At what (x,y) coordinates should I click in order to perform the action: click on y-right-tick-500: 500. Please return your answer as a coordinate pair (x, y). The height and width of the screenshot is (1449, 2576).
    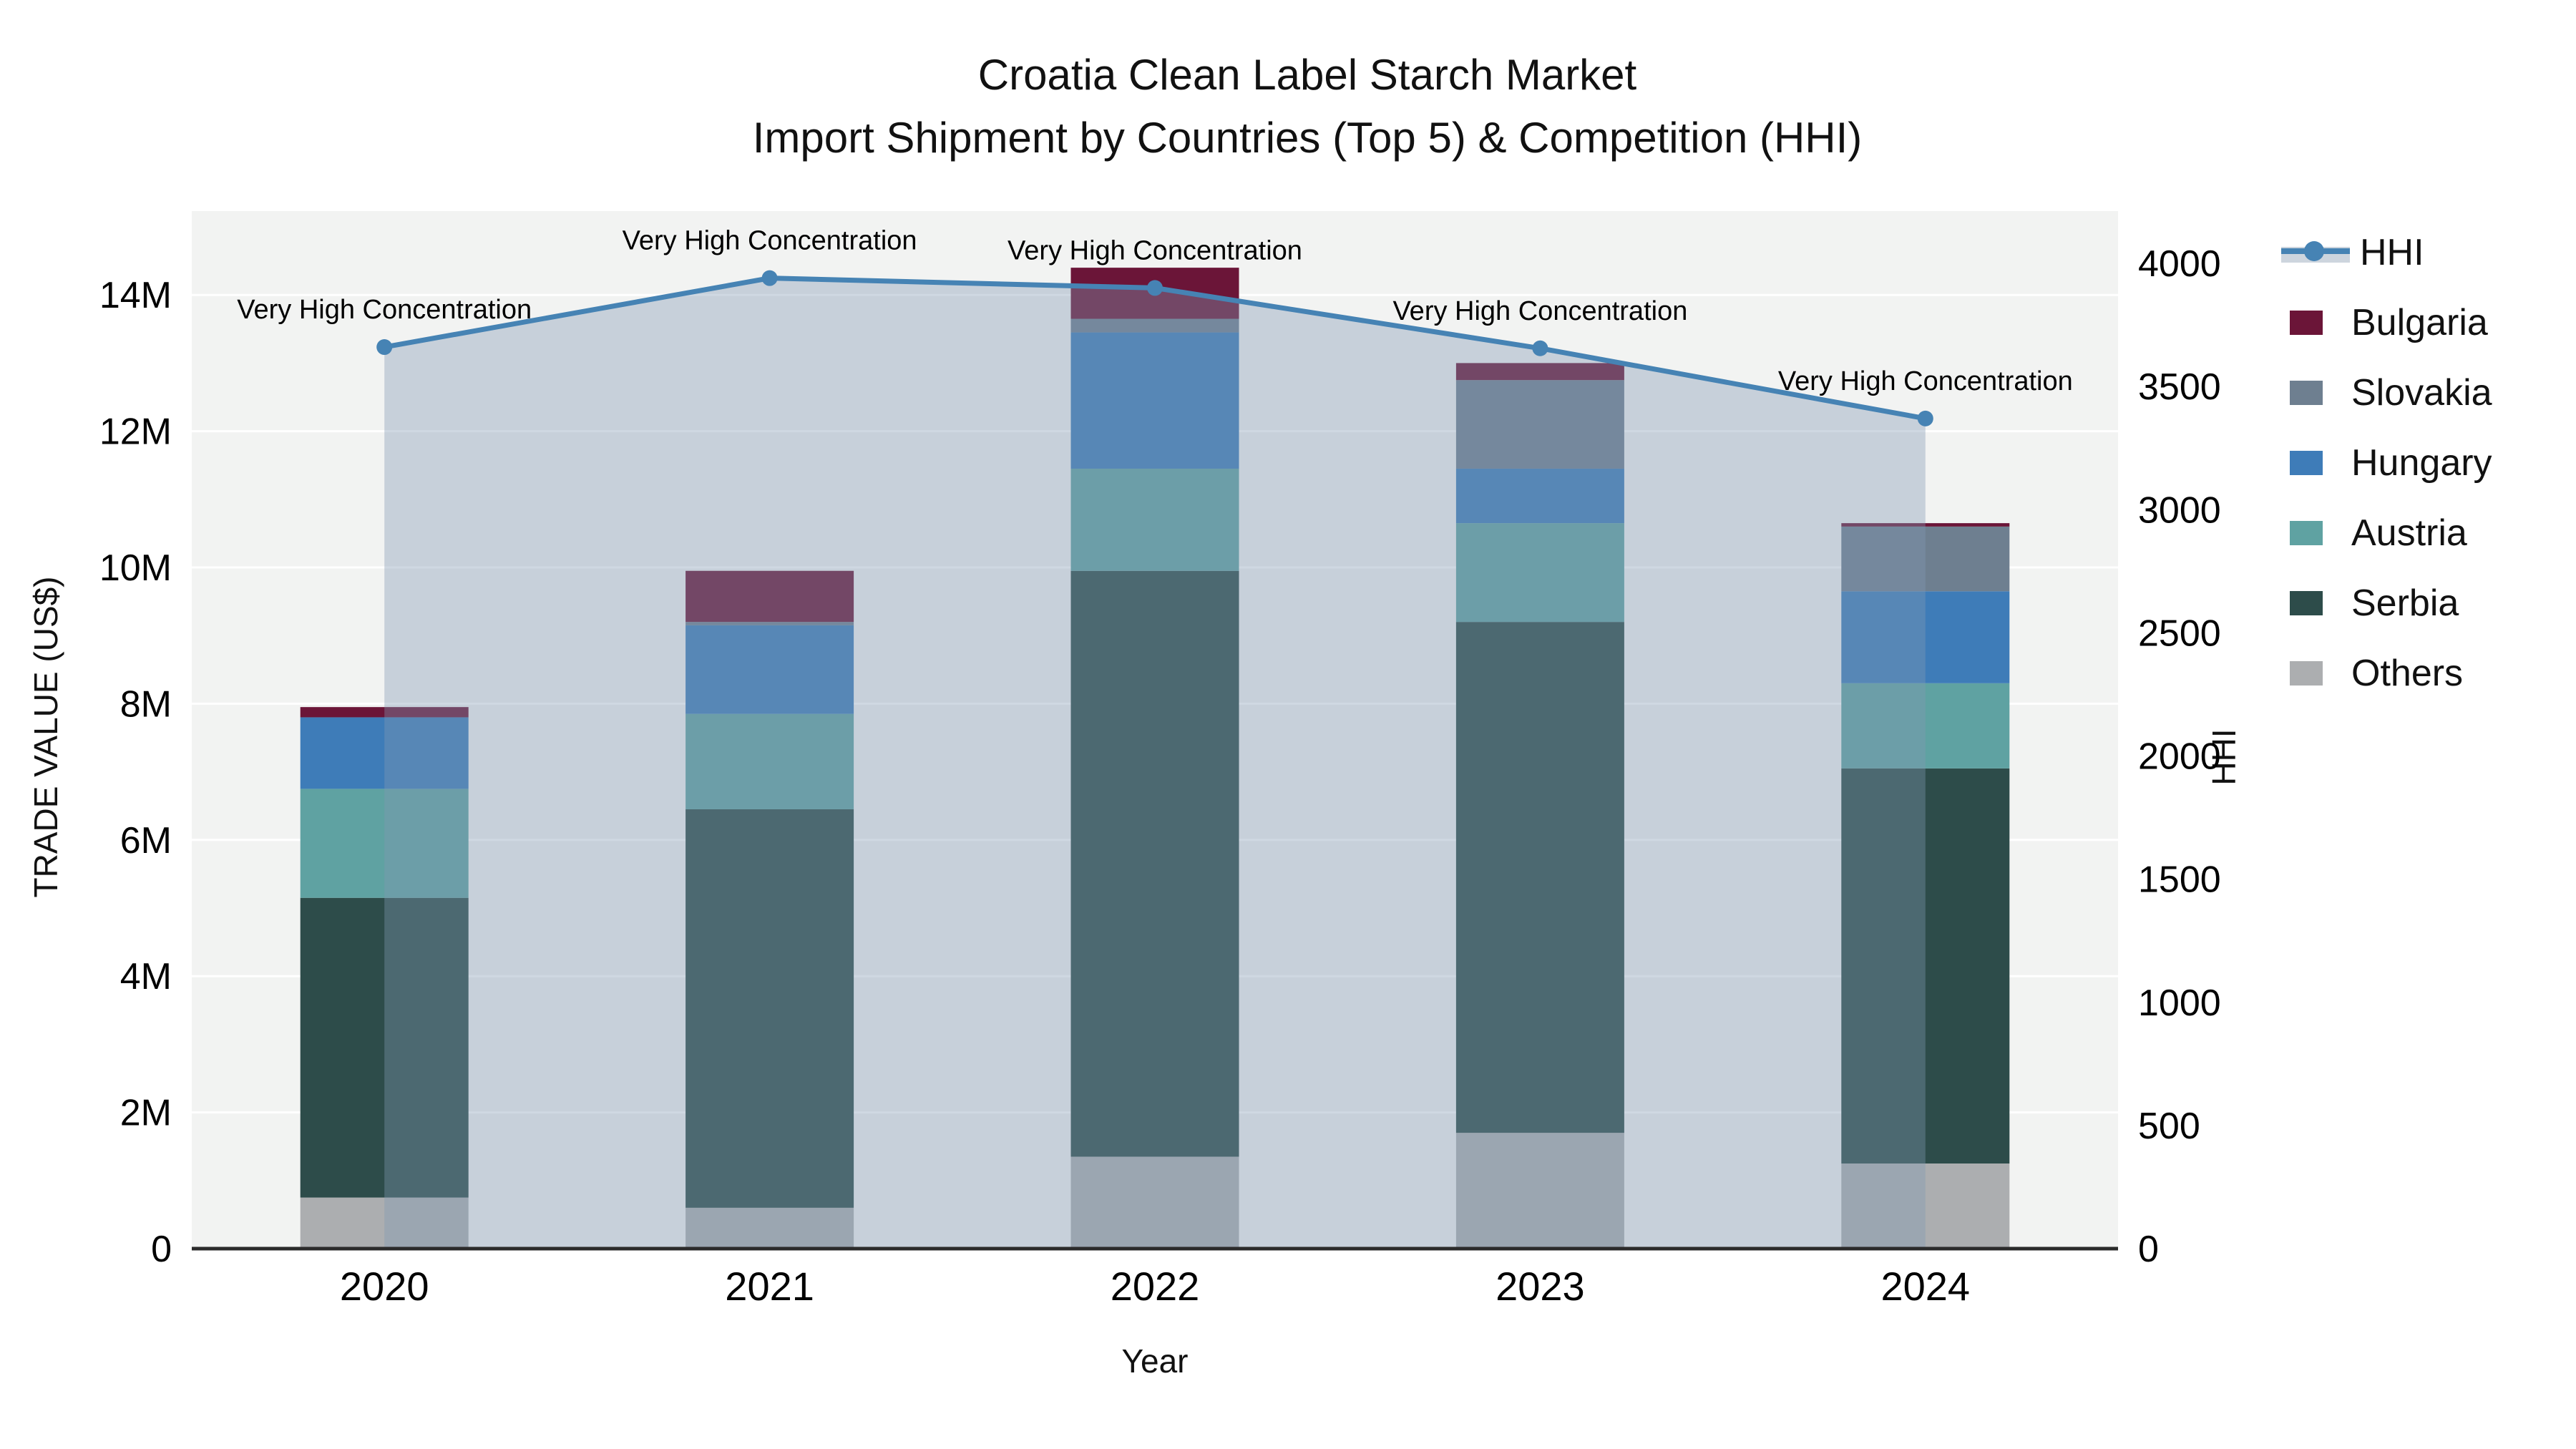
    Looking at the image, I should click on (2169, 1126).